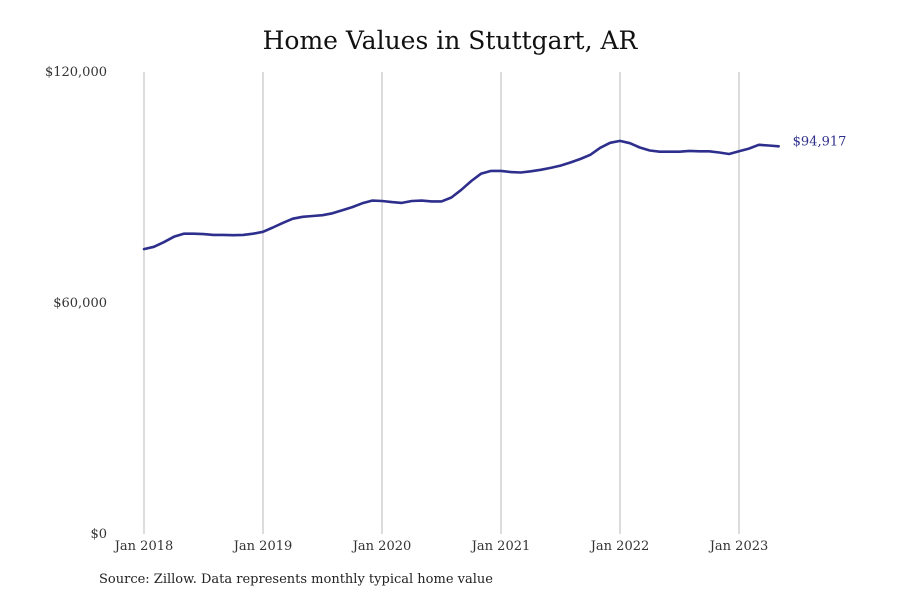 The height and width of the screenshot is (600, 900). Describe the element at coordinates (500, 546) in the screenshot. I see `x-tick-label: Jan 2021` at that location.